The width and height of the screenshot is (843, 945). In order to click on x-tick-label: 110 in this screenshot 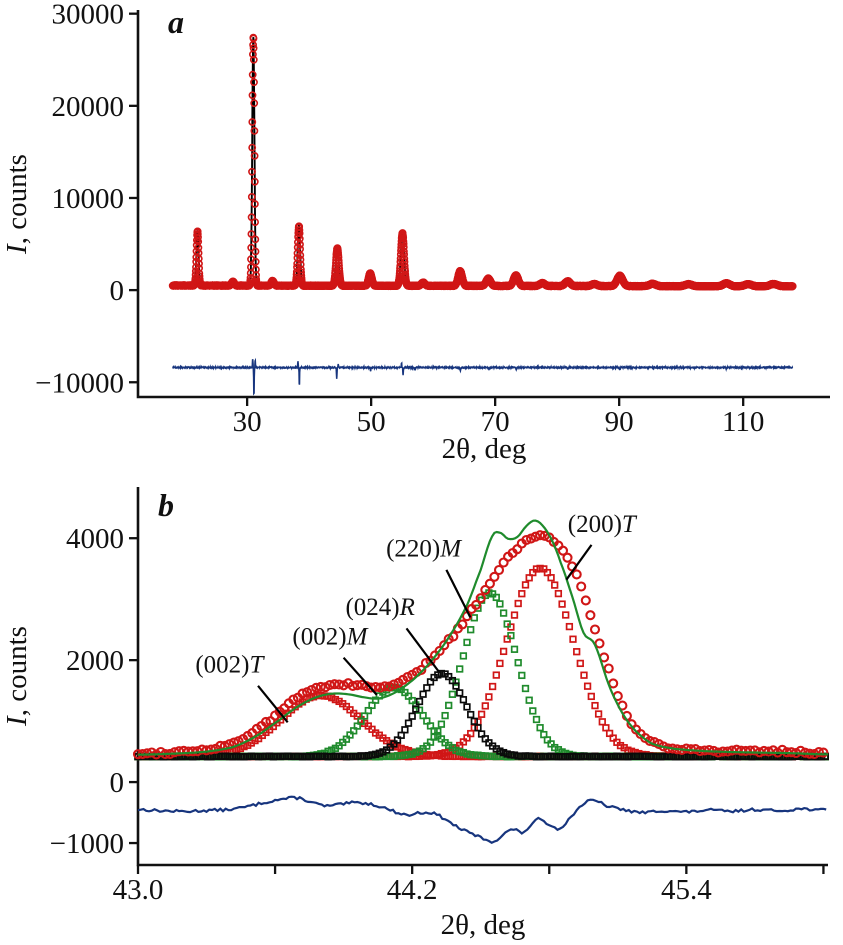, I will do `click(743, 422)`.